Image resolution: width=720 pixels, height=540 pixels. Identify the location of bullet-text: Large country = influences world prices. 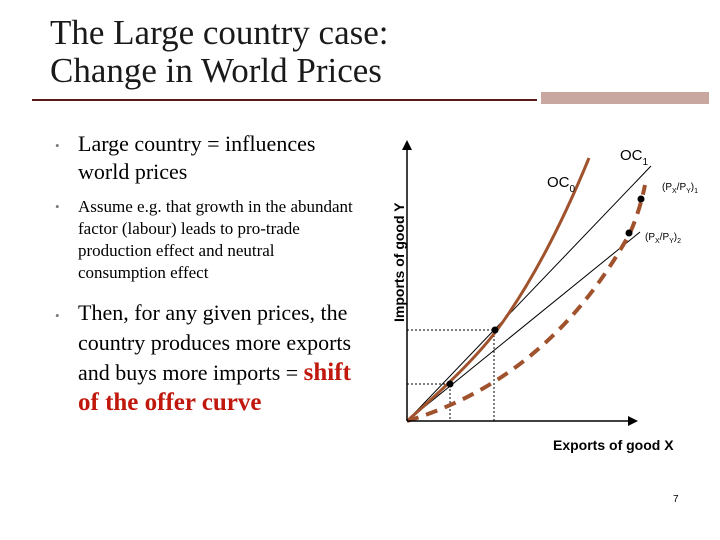
(197, 157).